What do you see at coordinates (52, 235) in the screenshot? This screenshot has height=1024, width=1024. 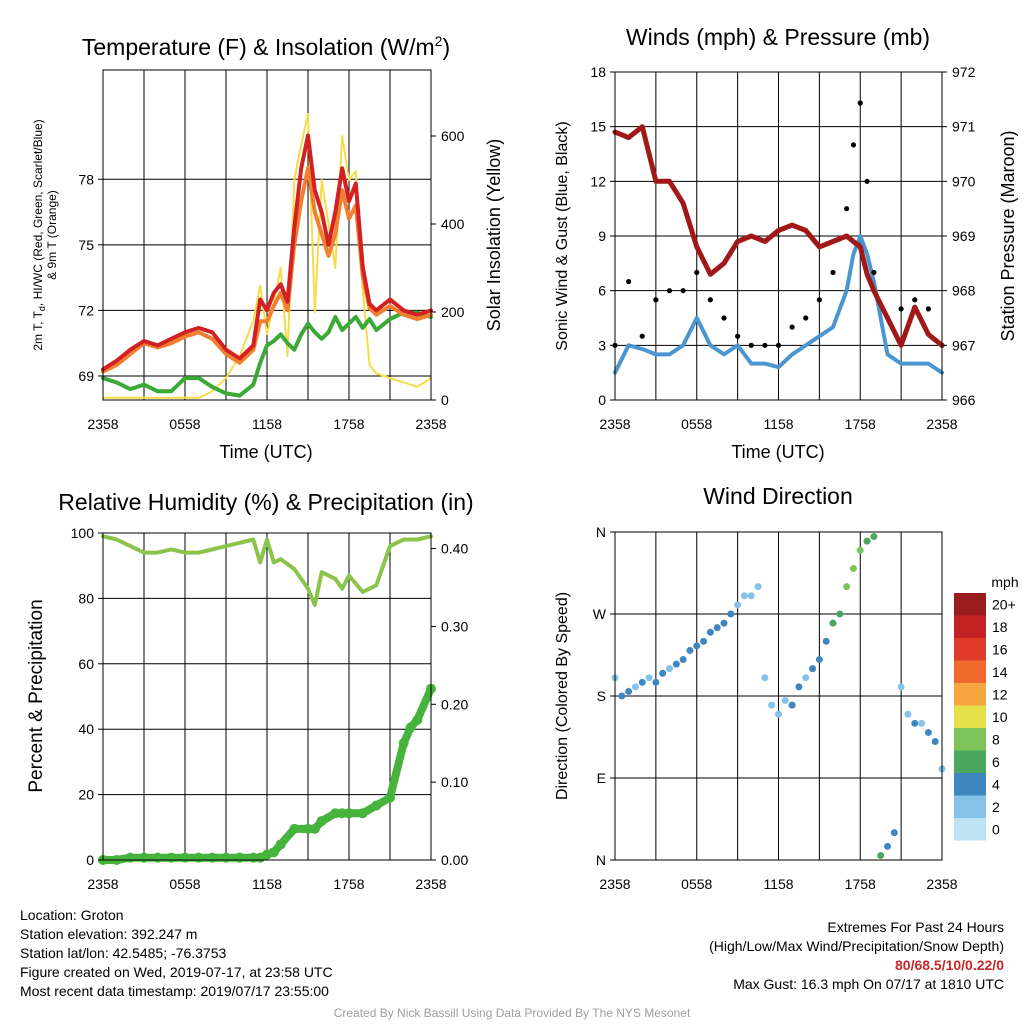 I see `temp-ylabel-line2: & 9m T (Orange)` at bounding box center [52, 235].